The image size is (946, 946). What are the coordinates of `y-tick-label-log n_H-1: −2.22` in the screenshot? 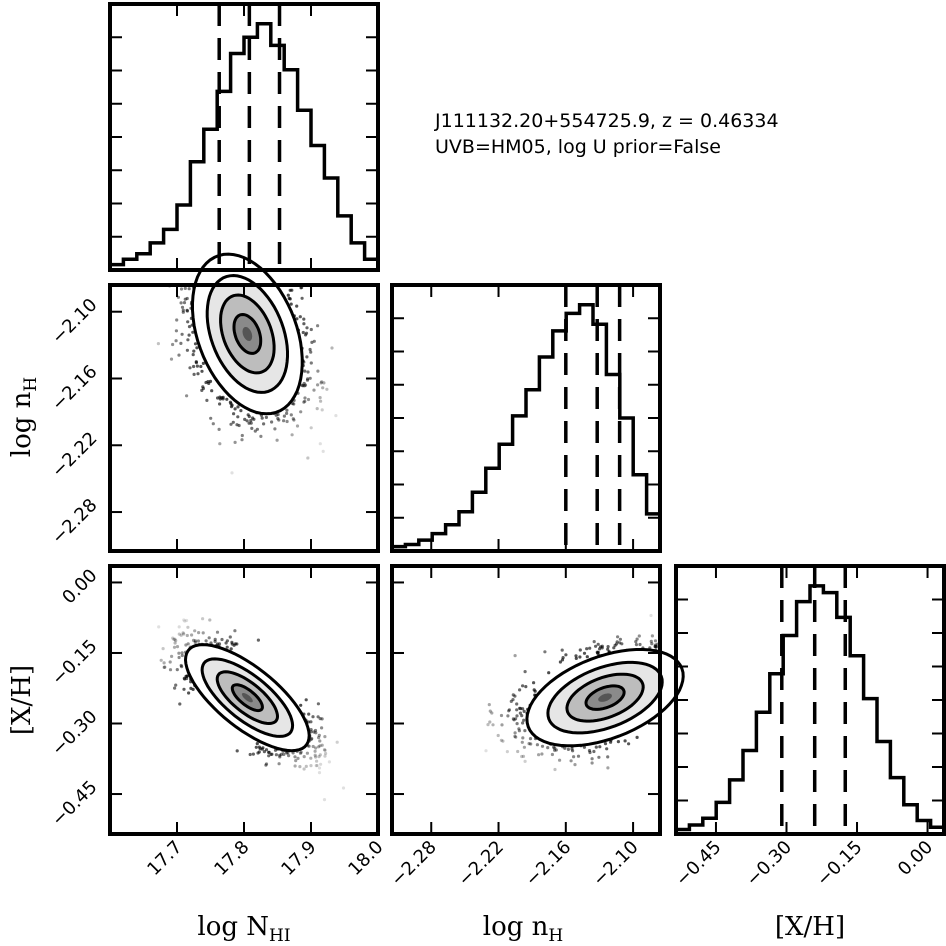 It's located at (75, 455).